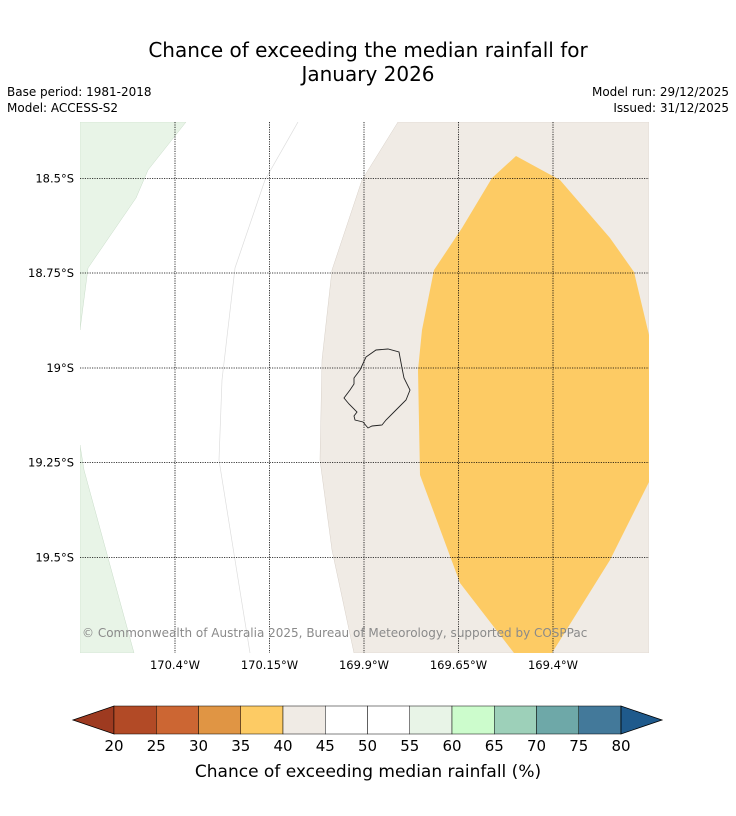 The height and width of the screenshot is (816, 736). Describe the element at coordinates (494, 746) in the screenshot. I see `colorbar-tick-label: 65` at that location.